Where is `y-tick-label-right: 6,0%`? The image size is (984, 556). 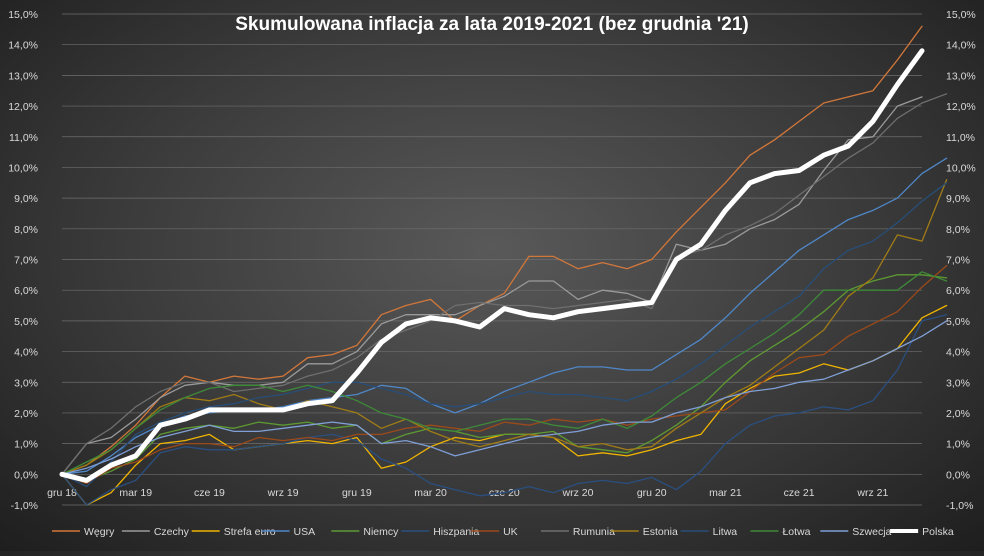
y-tick-label-right: 6,0% is located at coordinates (958, 291).